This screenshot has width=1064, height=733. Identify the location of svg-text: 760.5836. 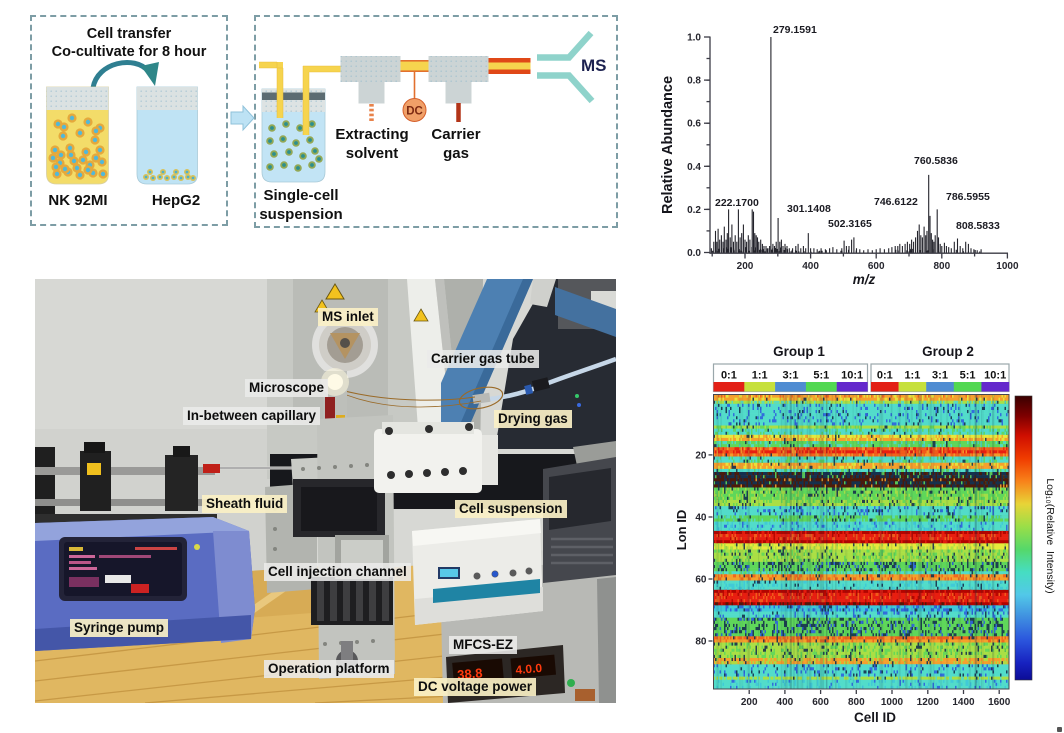
(936, 161).